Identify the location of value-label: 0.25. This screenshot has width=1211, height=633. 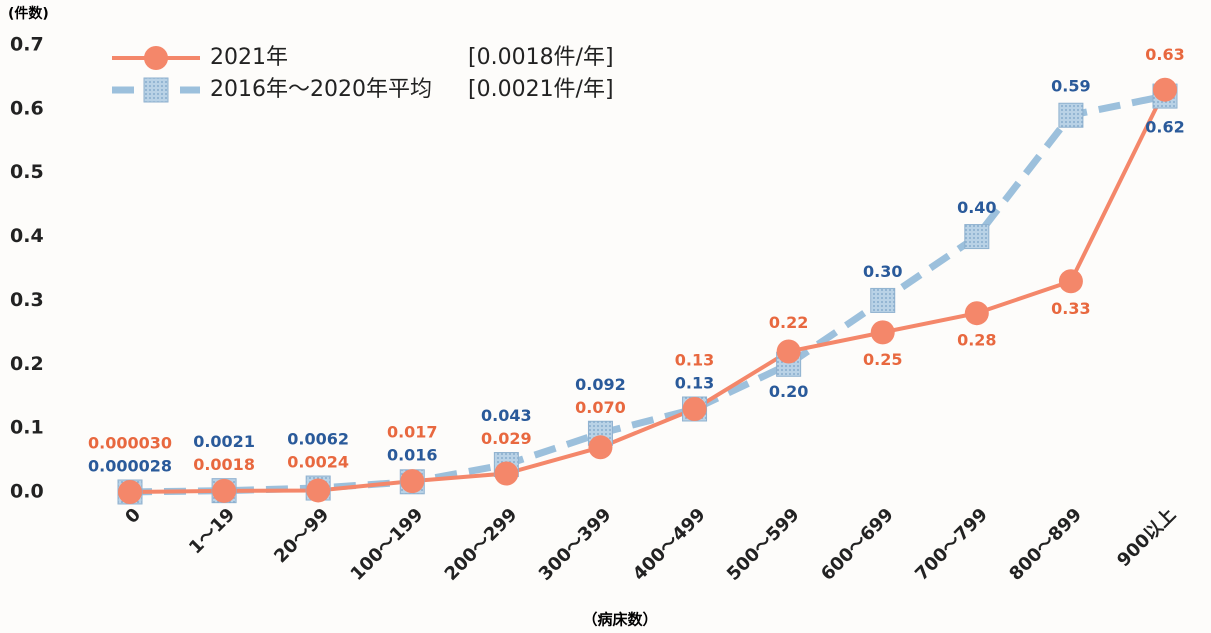
(882, 359).